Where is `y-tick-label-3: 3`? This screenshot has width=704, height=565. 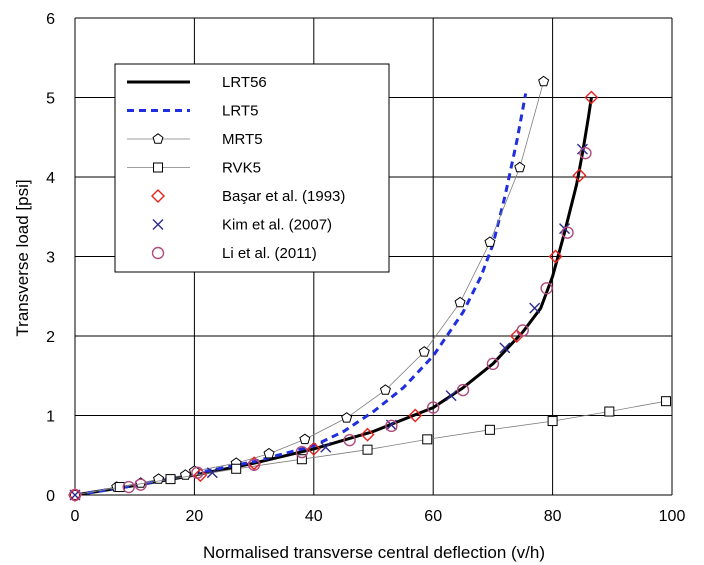
y-tick-label-3: 3 is located at coordinates (50, 258).